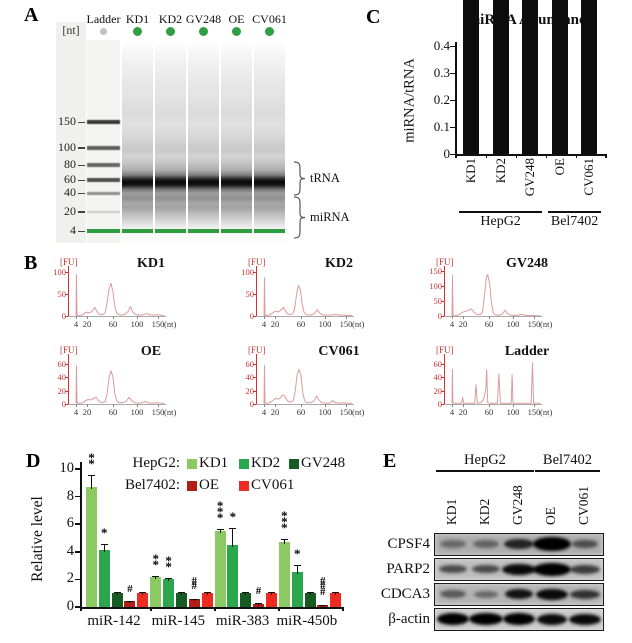  What do you see at coordinates (220, 569) in the screenshot?
I see `d-bar-miR-383-KD1` at bounding box center [220, 569].